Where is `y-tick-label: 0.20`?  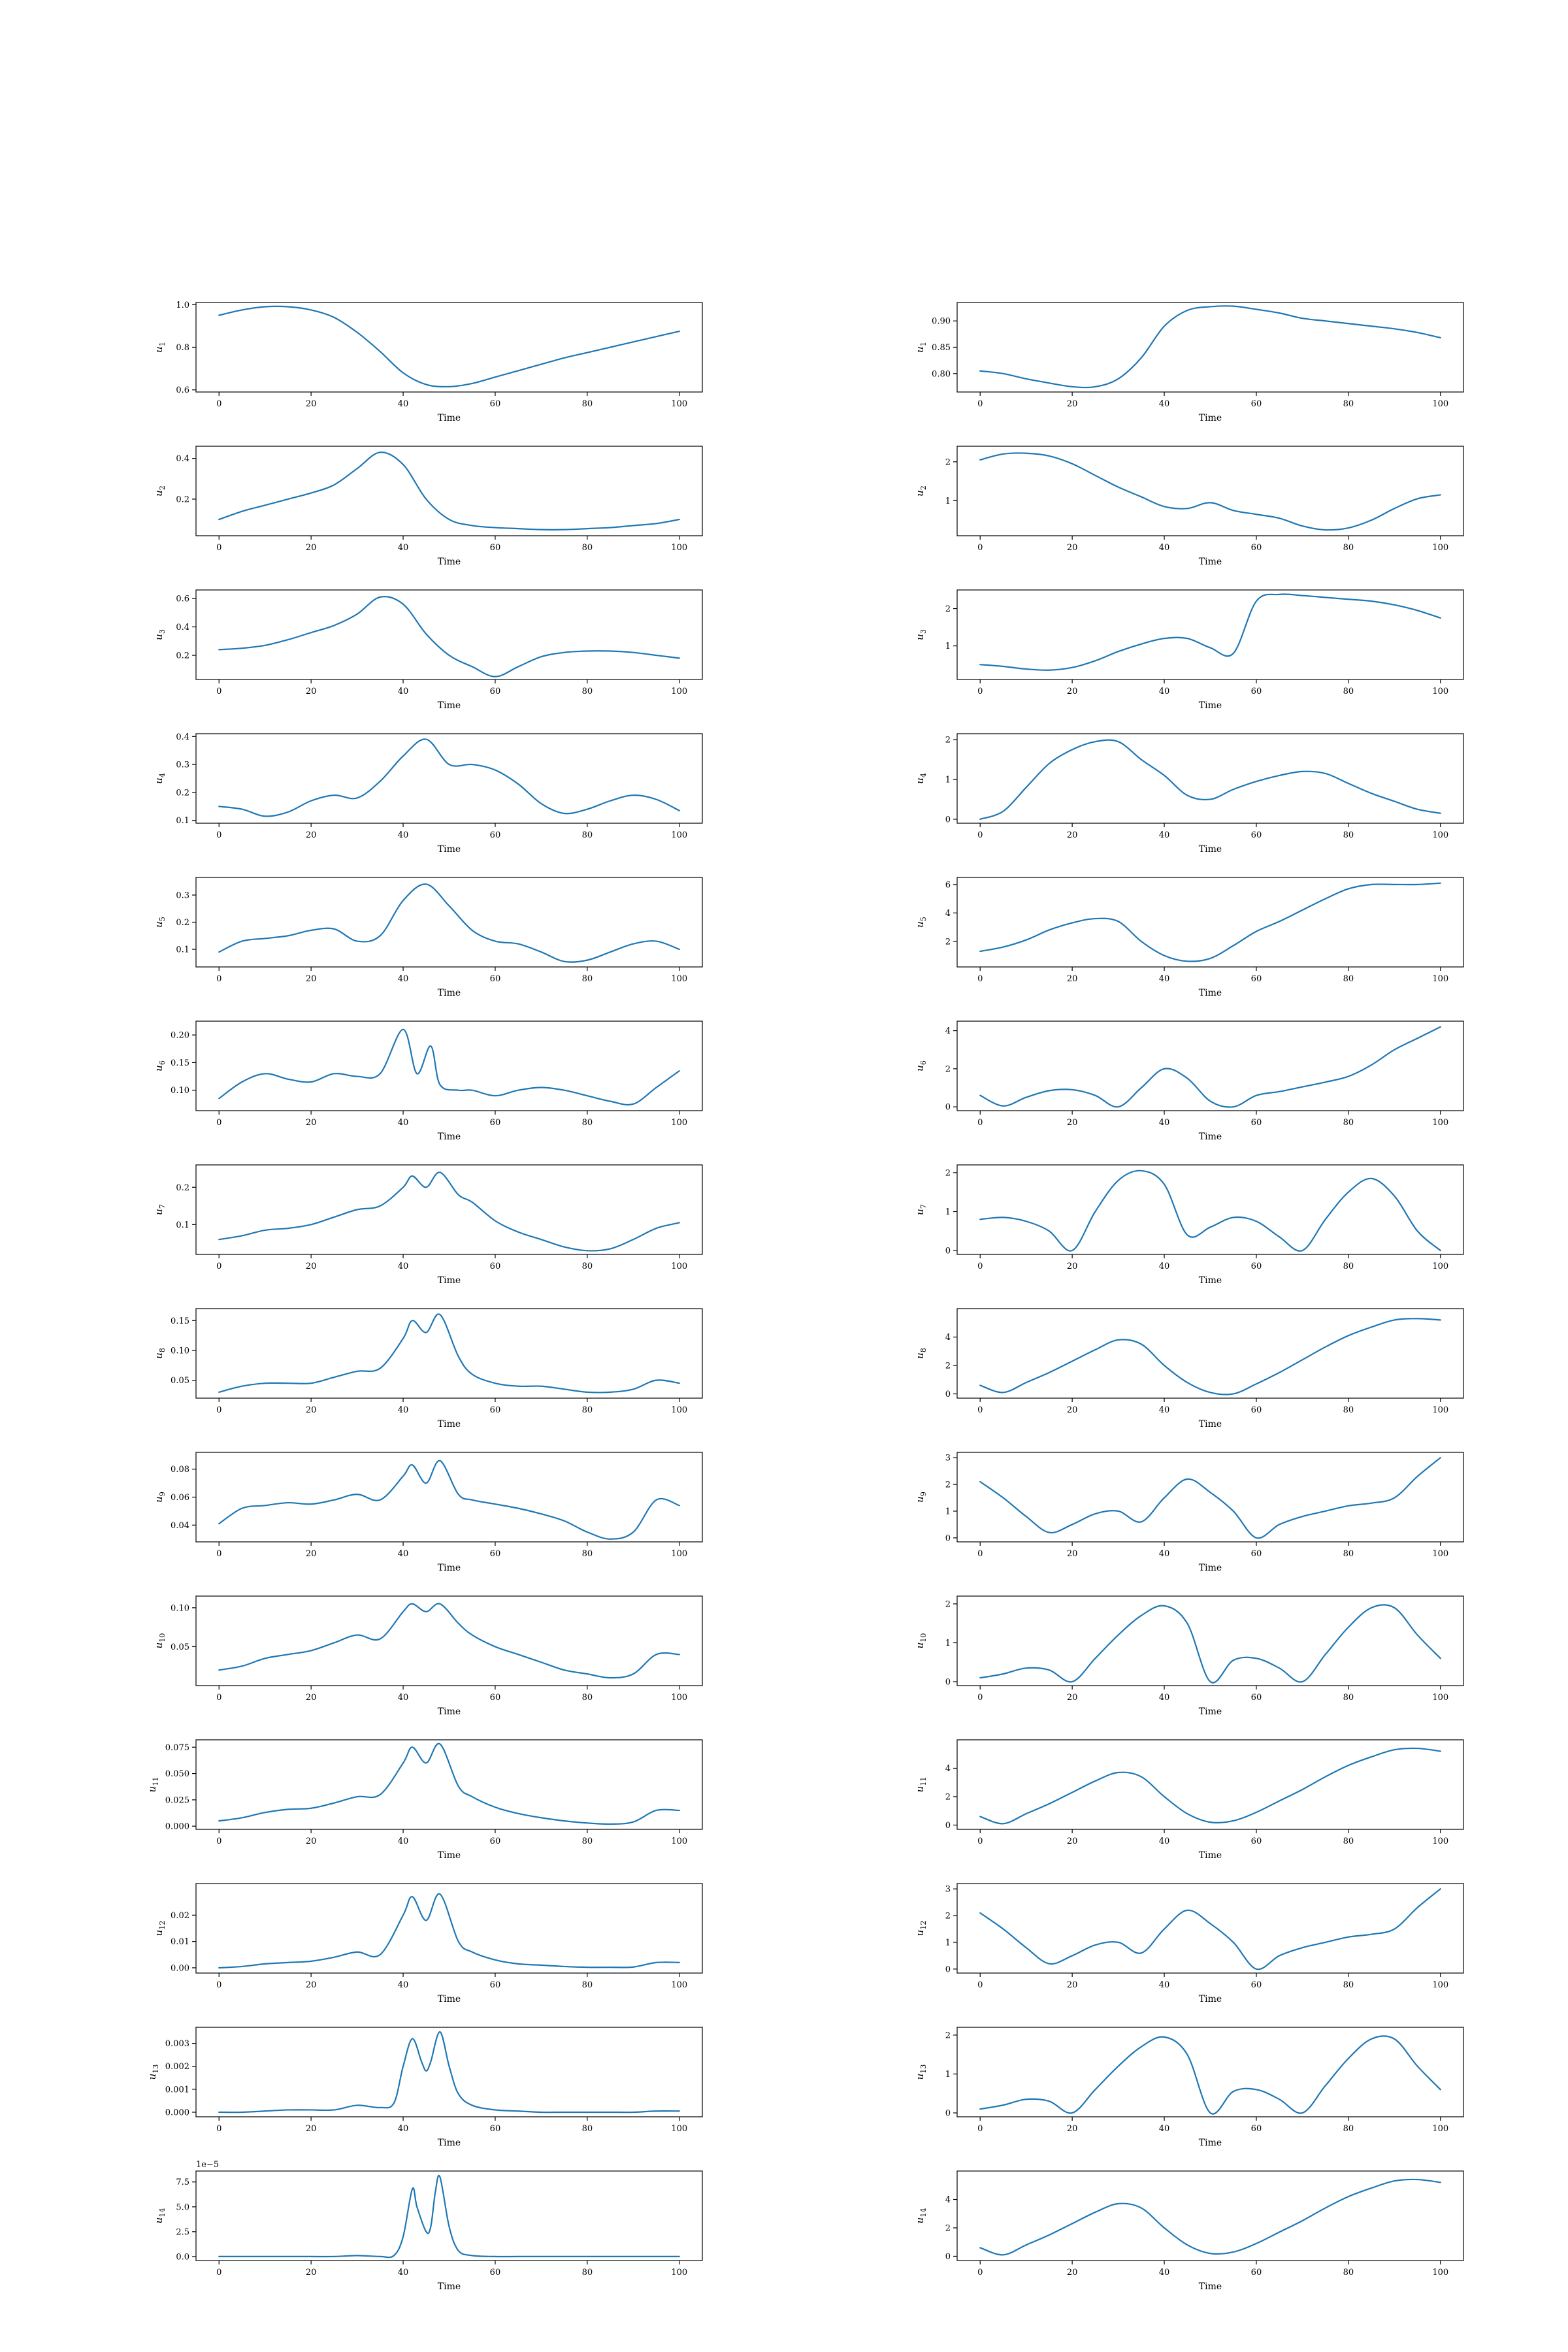 y-tick-label: 0.20 is located at coordinates (180, 1036).